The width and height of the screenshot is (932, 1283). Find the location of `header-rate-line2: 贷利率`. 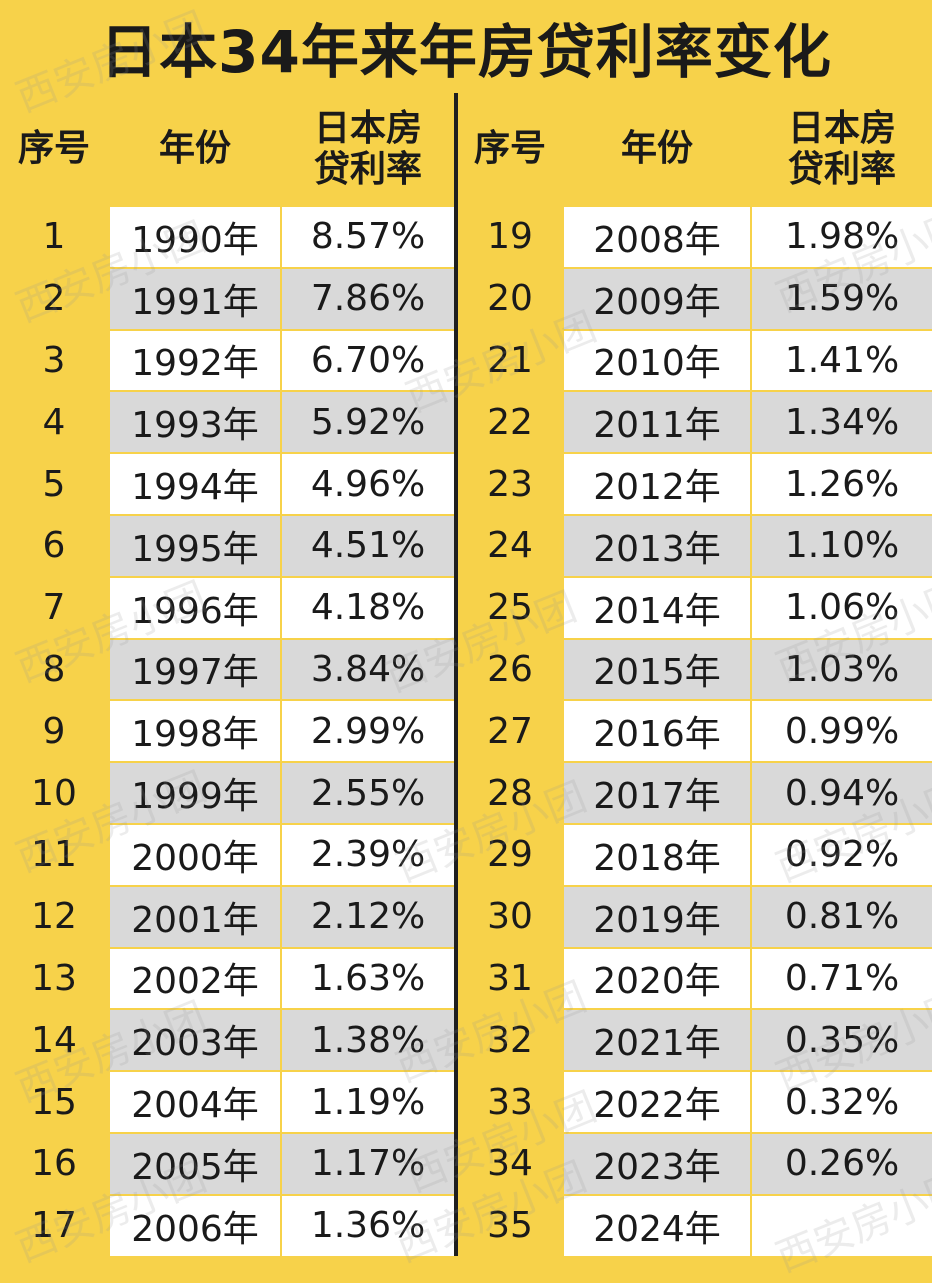

header-rate-line2: 贷利率 is located at coordinates (841, 169).